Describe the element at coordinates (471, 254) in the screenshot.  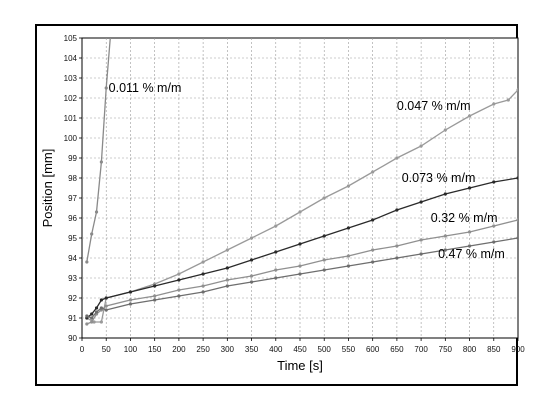
I see `series-label: 0.47 % m/m` at that location.